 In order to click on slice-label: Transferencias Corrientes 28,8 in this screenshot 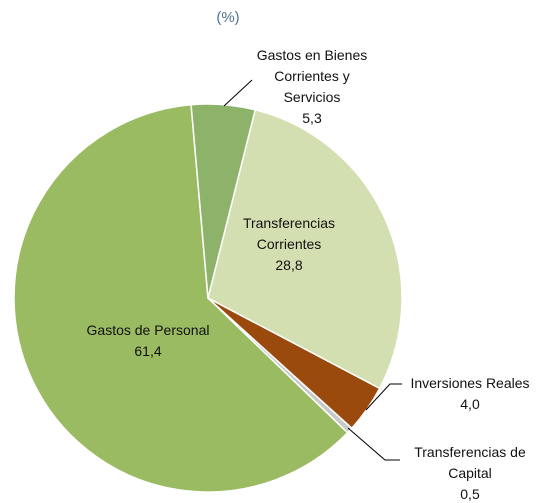, I will do `click(289, 244)`.